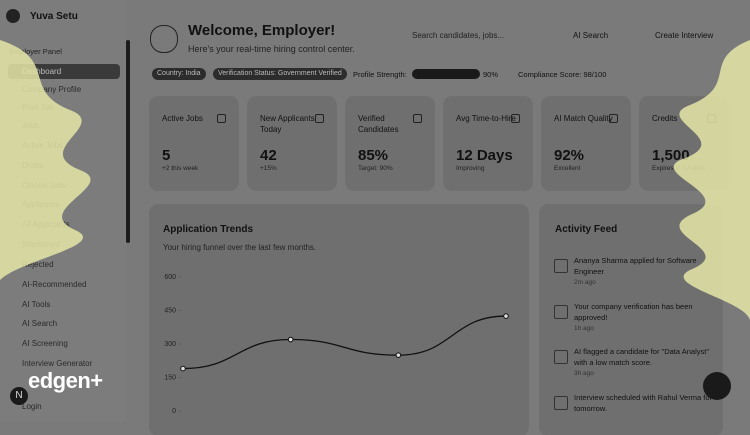  What do you see at coordinates (488, 143) in the screenshot?
I see `stat-card: Avg Time-to-Hire 12 Days Improving` at bounding box center [488, 143].